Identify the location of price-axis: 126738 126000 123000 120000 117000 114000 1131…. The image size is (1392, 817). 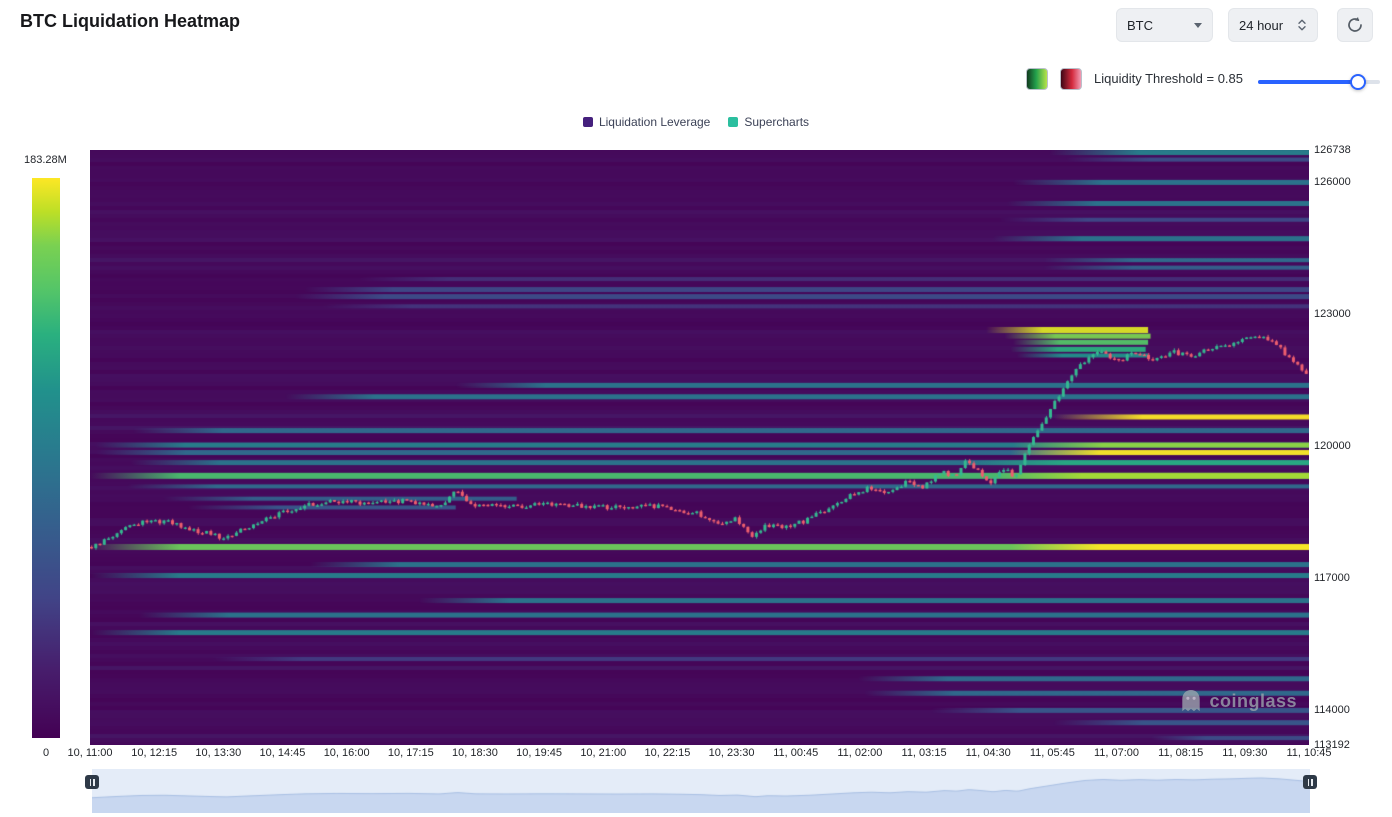
(1350, 447).